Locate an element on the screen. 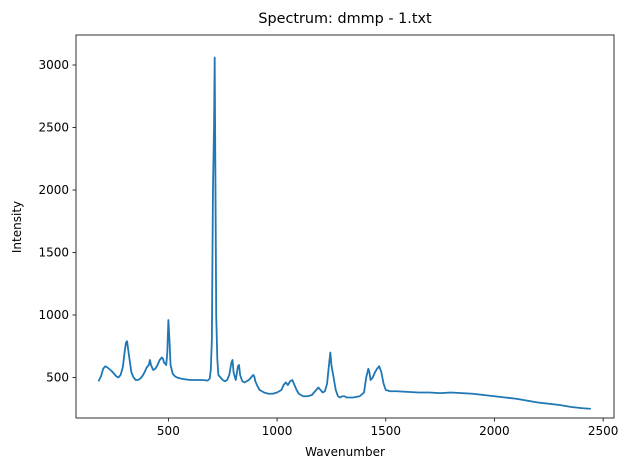 This screenshot has height=470, width=628. y-axis-label: Intensity is located at coordinates (17, 227).